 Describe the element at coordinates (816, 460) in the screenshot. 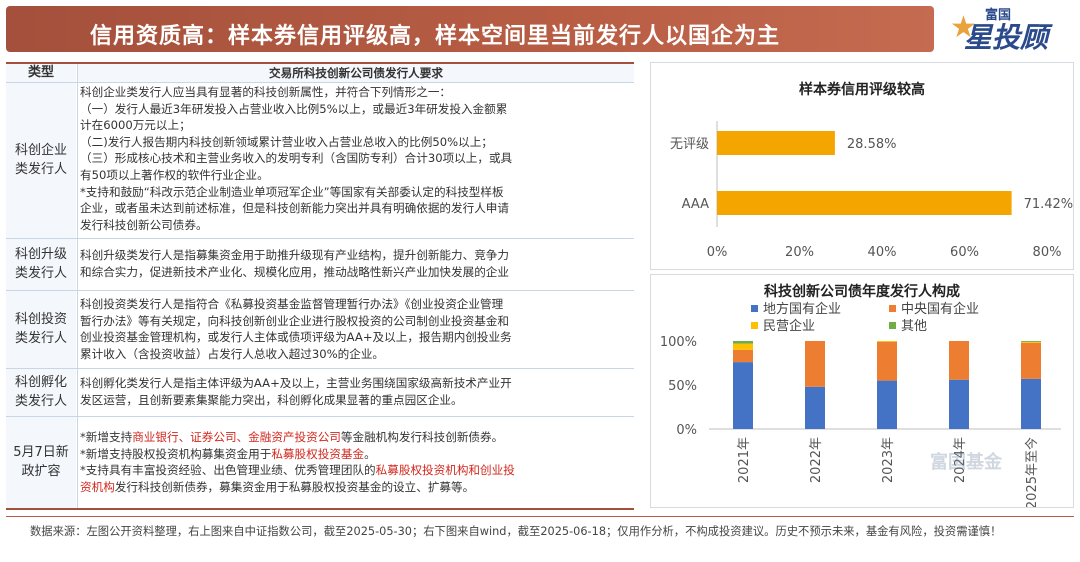

I see `x-tick-label: 2022年` at that location.